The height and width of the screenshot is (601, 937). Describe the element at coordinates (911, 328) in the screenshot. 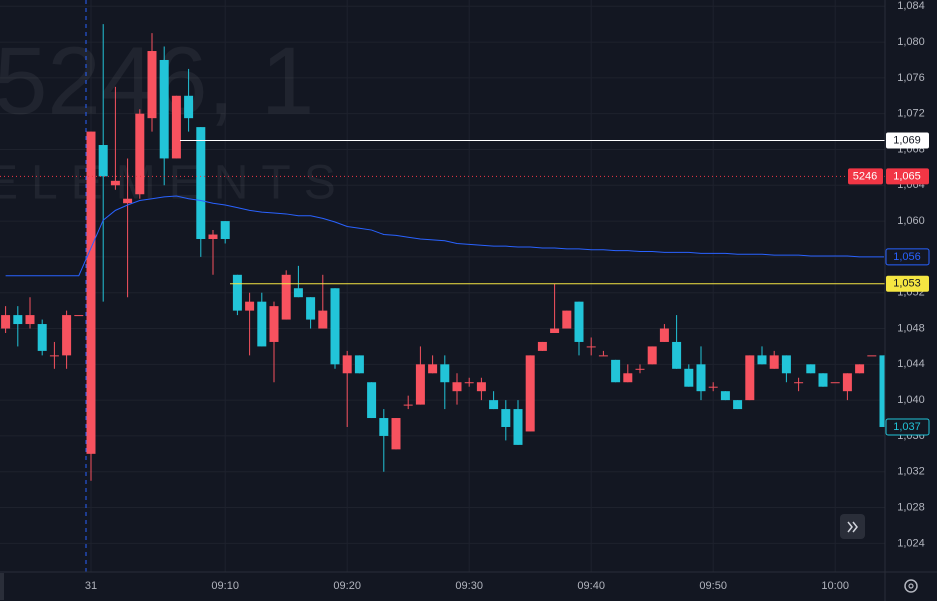

I see `y-tick-label: 1,048` at that location.